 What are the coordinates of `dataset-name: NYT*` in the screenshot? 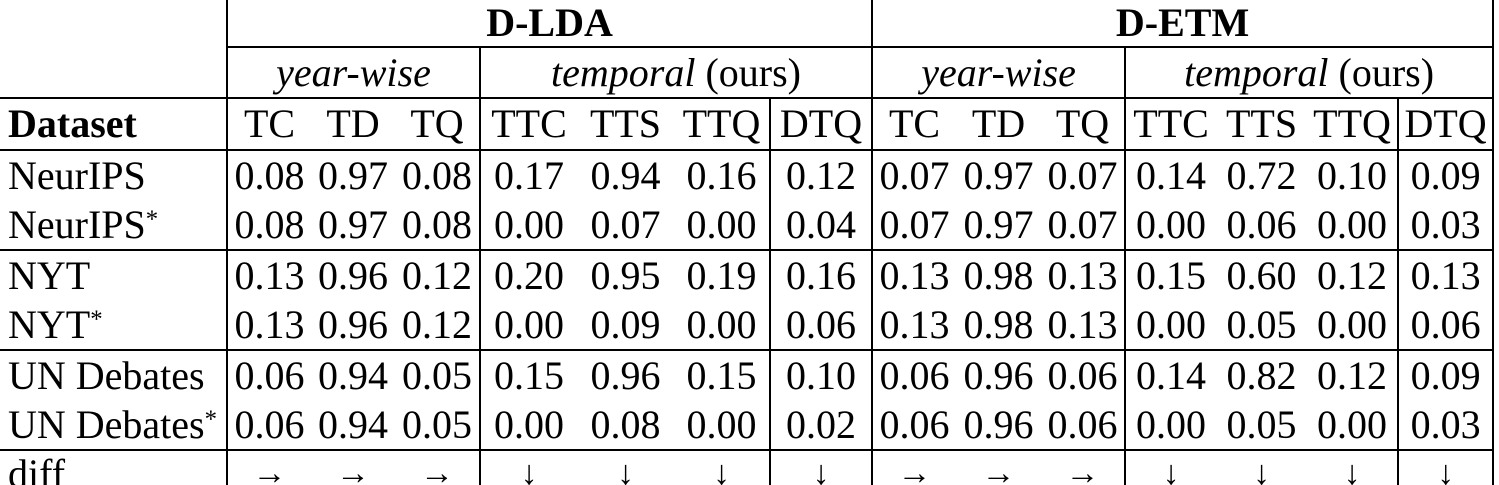 It's located at (113, 325).